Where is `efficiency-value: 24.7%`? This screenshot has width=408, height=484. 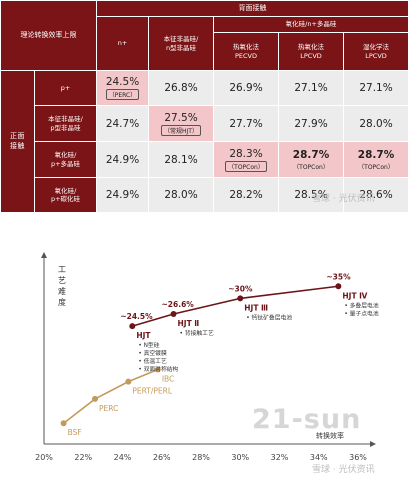 efficiency-value: 24.7% is located at coordinates (122, 123).